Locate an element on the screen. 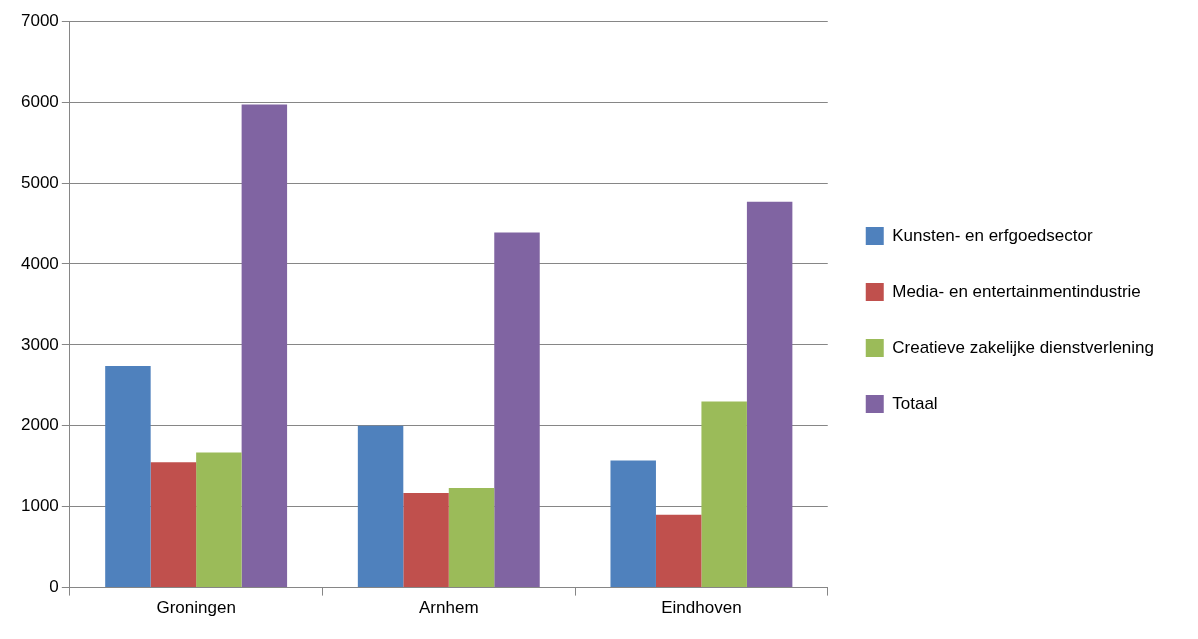  legend-label: Kunsten- en erfgoedsector is located at coordinates (992, 235).